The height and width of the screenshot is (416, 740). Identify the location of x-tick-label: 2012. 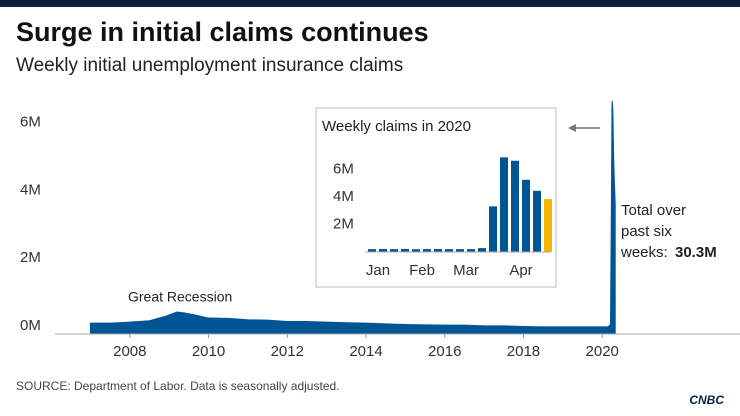
(287, 351).